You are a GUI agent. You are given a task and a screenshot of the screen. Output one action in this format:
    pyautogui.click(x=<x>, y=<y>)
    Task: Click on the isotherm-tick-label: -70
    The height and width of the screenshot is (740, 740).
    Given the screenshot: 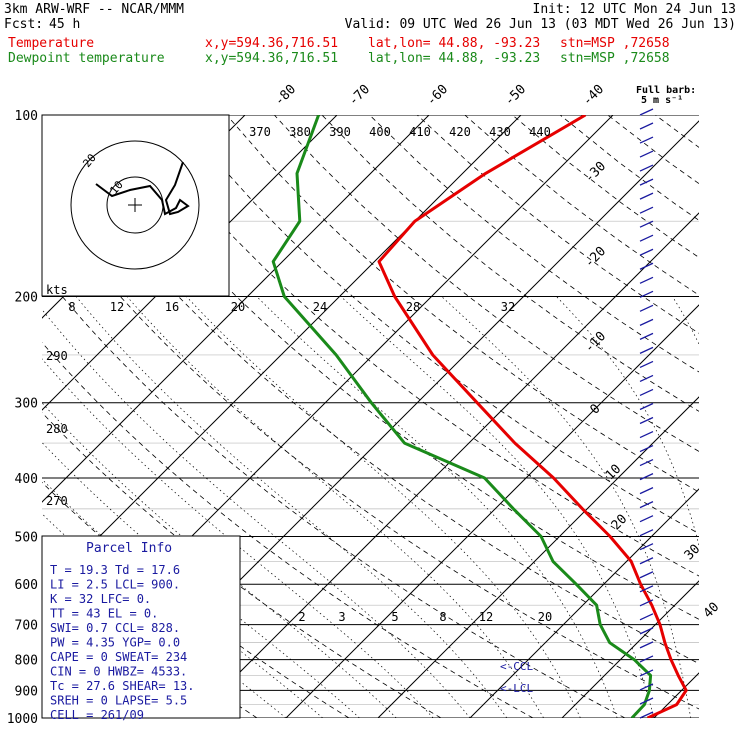 What is the action you would take?
    pyautogui.click(x=359, y=95)
    